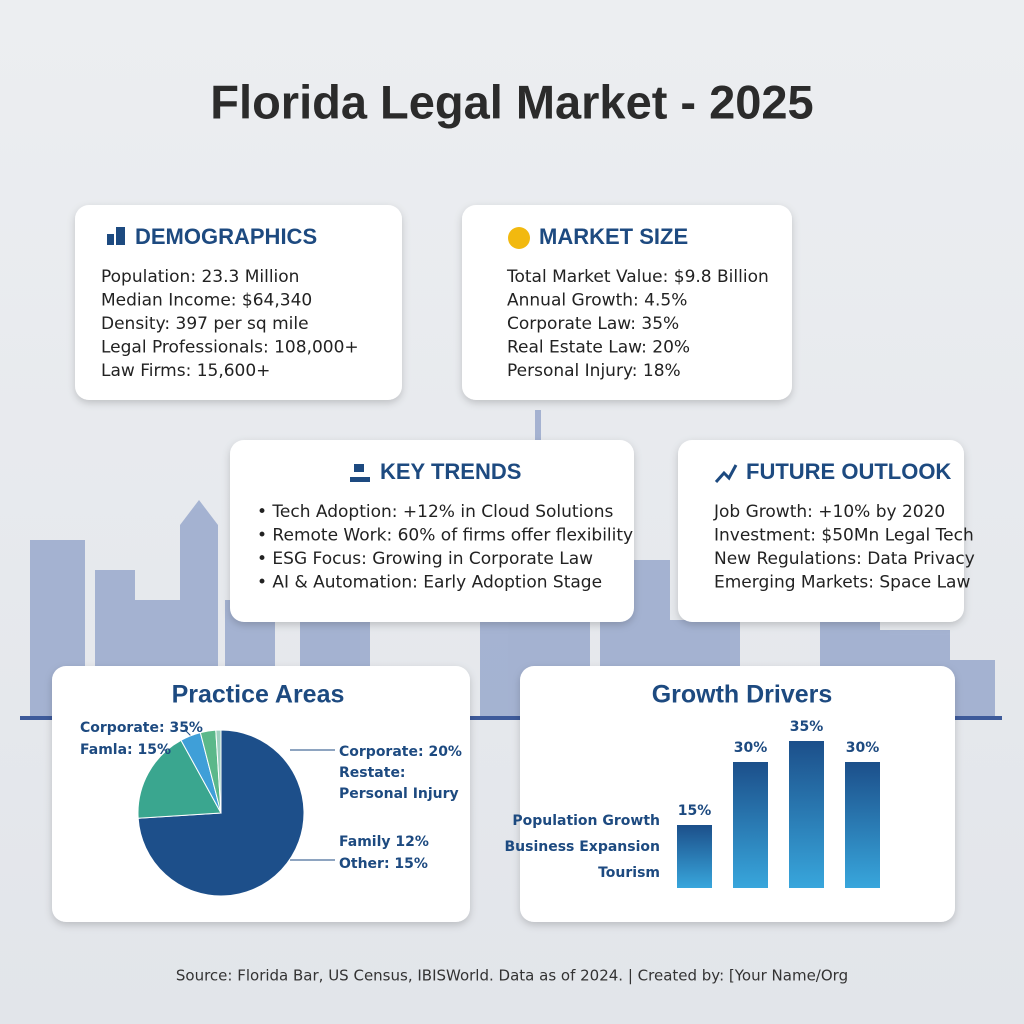 The height and width of the screenshot is (1024, 1024). What do you see at coordinates (450, 471) in the screenshot?
I see `card-title: KEY TRENDS` at bounding box center [450, 471].